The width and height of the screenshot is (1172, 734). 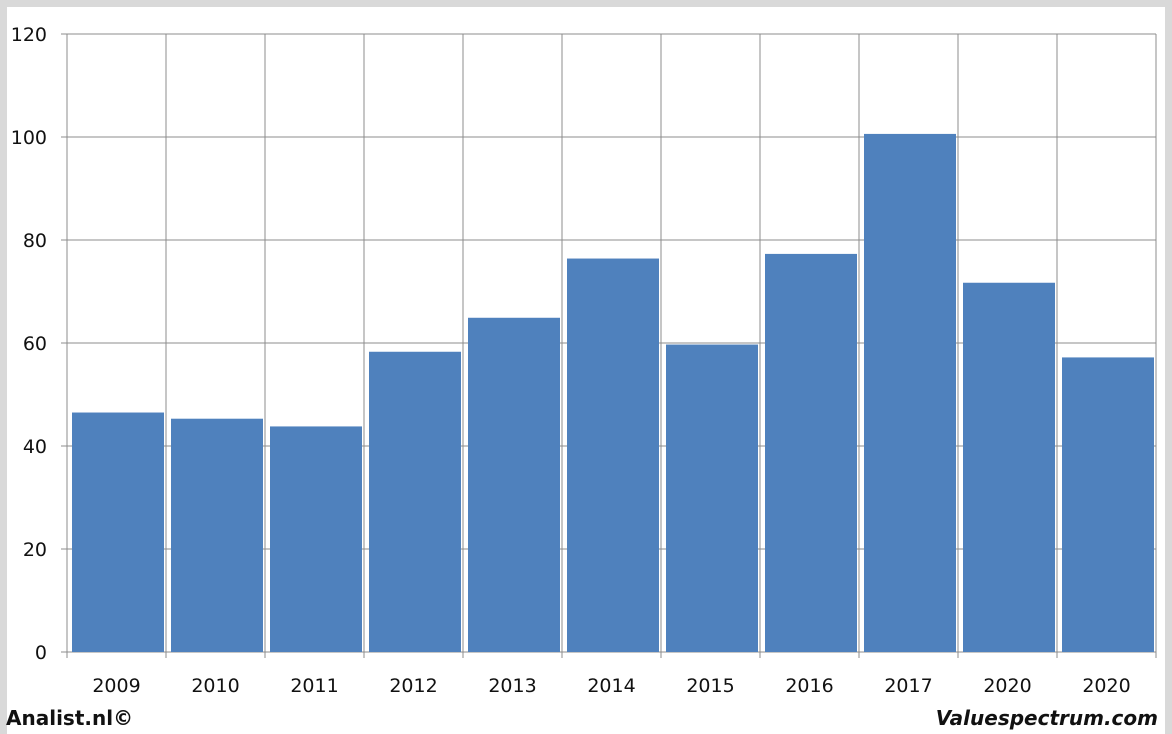 I want to click on x-tick-label: 2011, so click(x=314, y=686).